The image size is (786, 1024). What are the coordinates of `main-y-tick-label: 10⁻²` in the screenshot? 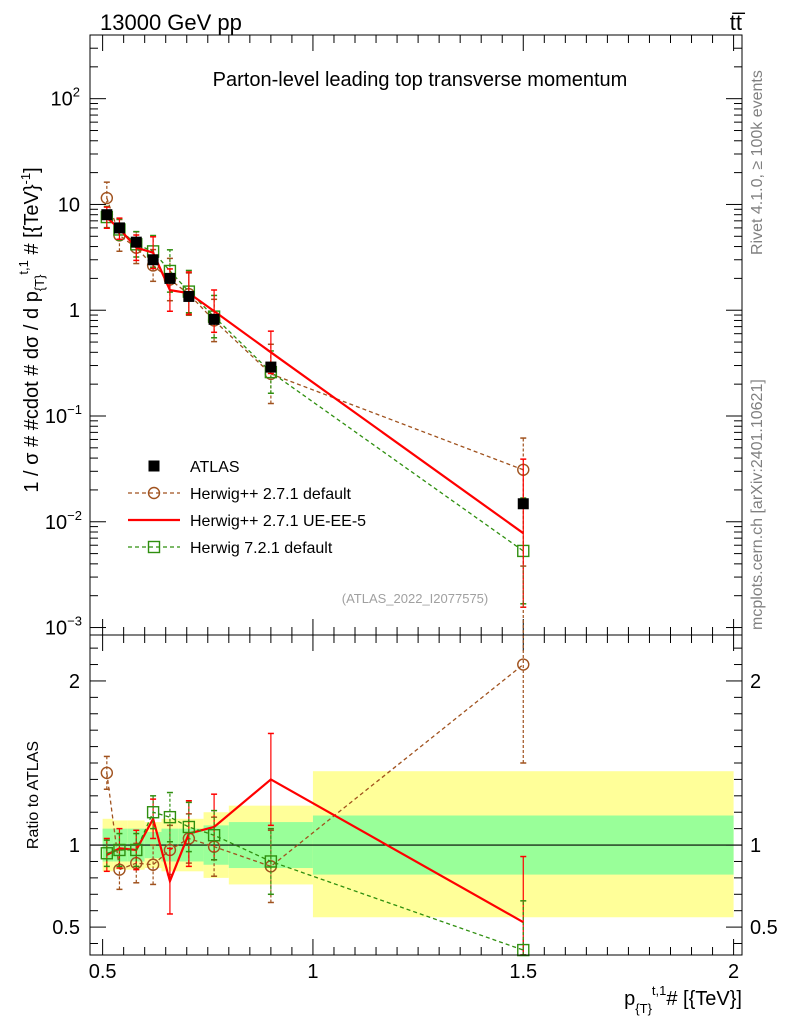 It's located at (63, 521).